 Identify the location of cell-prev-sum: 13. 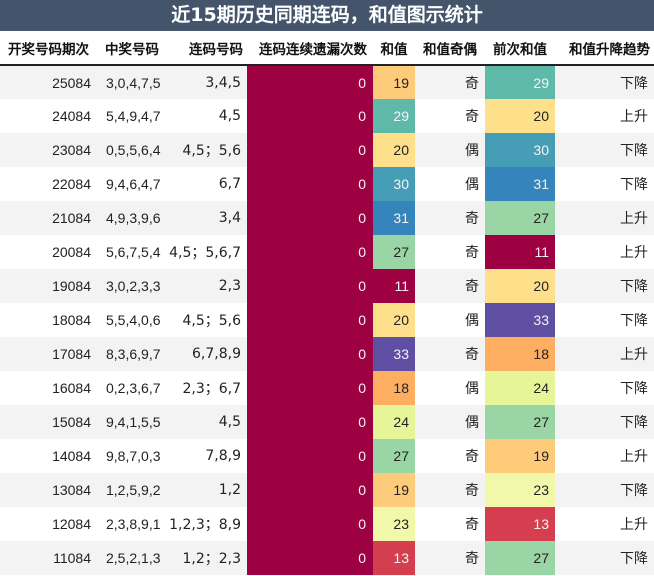
(520, 524).